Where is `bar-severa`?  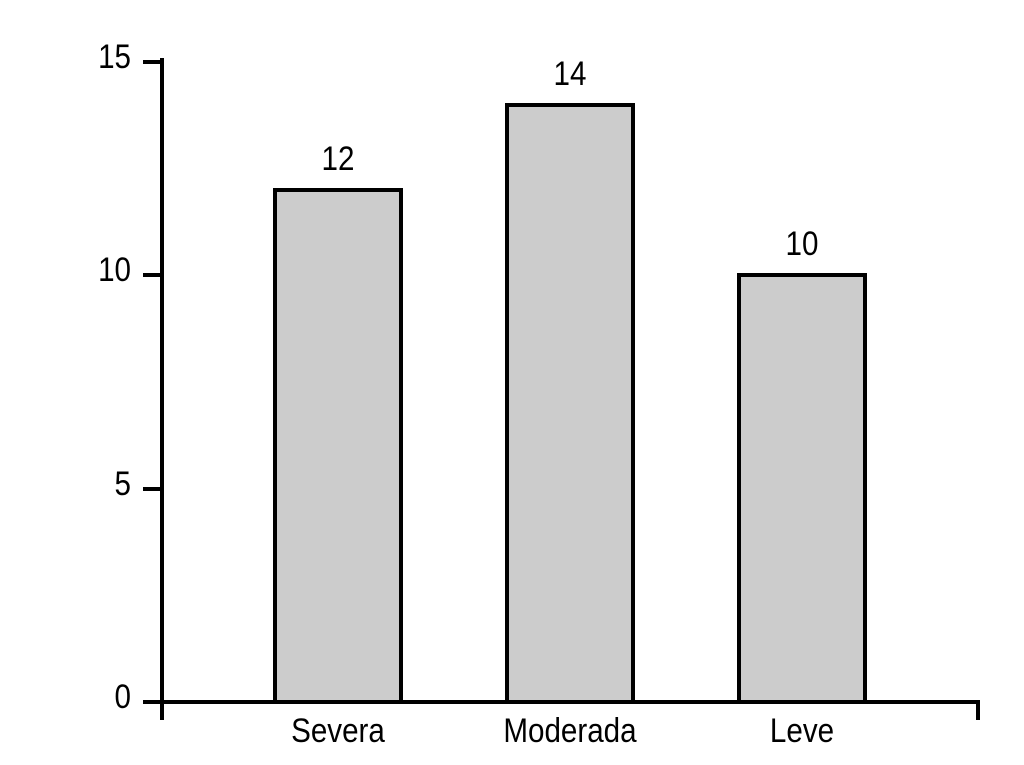
bar-severa is located at coordinates (338, 446).